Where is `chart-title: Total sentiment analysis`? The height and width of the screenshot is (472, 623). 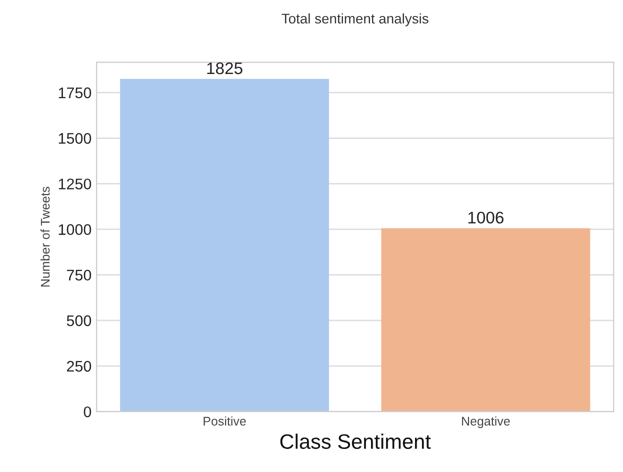
chart-title: Total sentiment analysis is located at coordinates (355, 19).